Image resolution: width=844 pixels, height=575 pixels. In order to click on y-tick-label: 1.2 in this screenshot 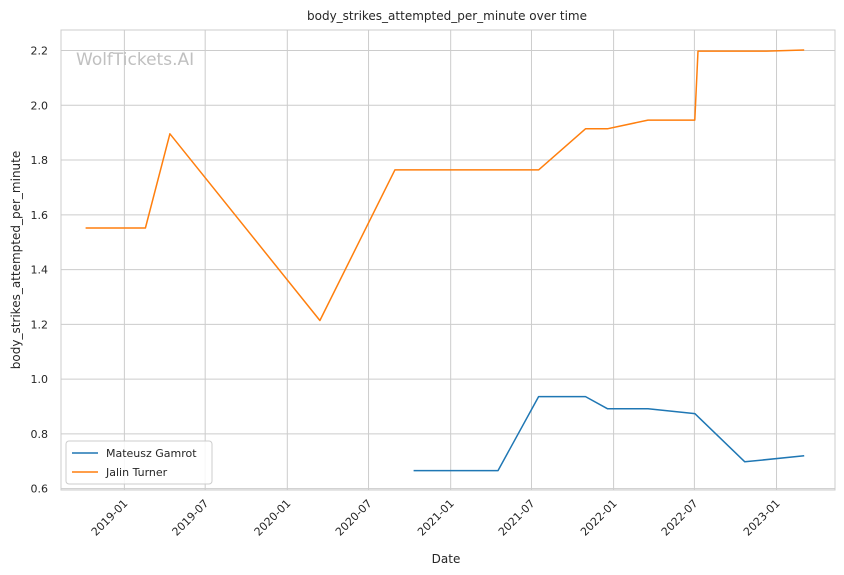, I will do `click(40, 324)`.